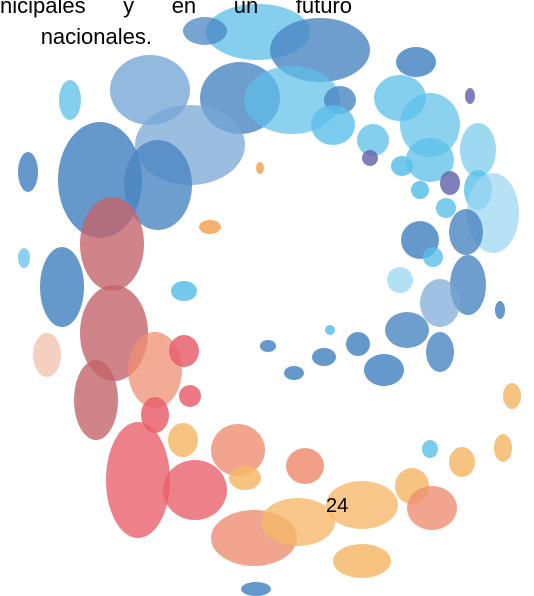  I want to click on page-number: 24, so click(337, 506).